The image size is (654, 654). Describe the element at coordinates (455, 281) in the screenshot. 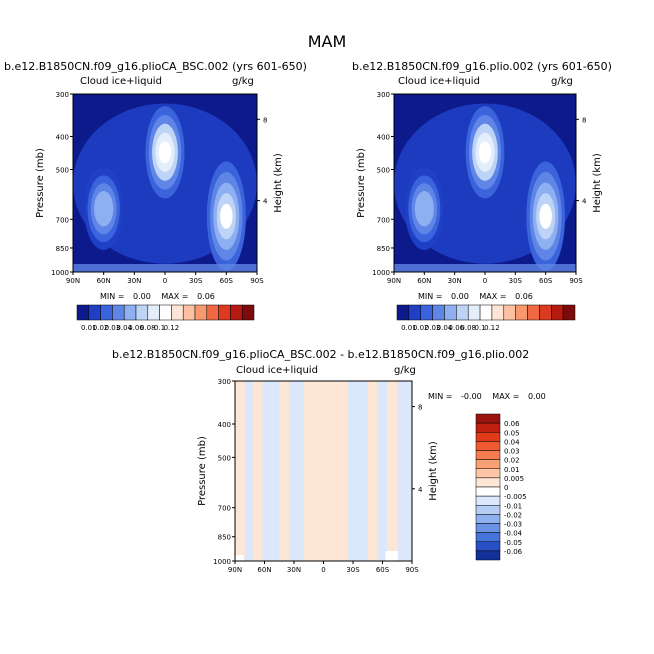

I see `panel2-xtick-label-2: 30N` at that location.